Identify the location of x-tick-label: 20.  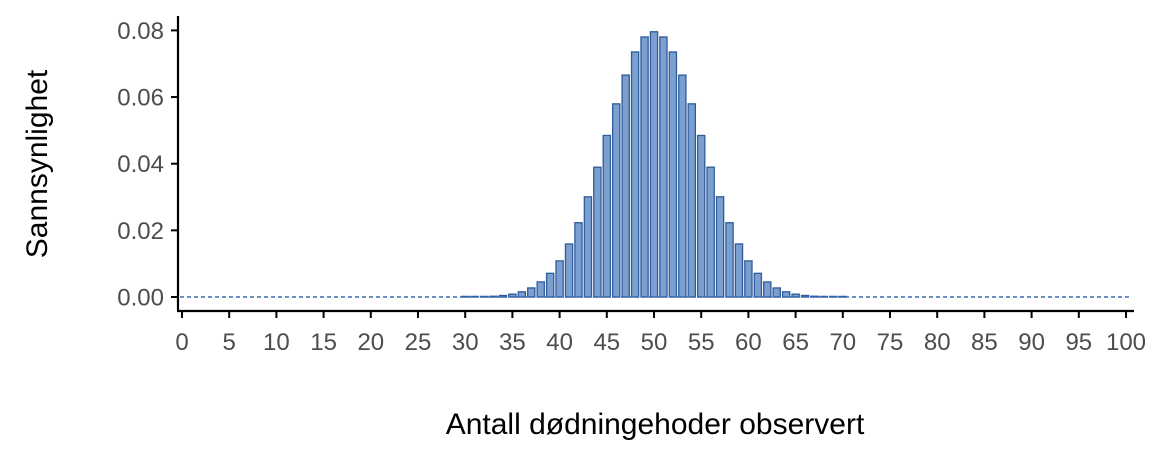
(370, 342).